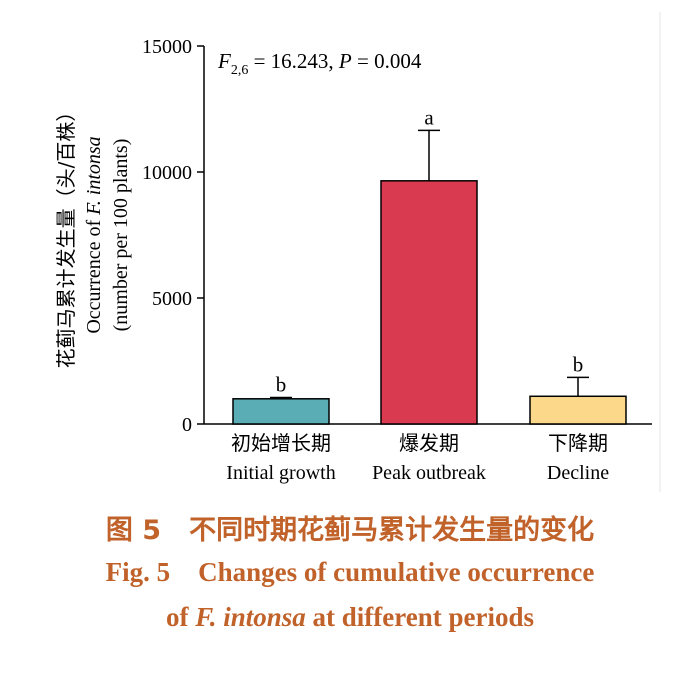 The height and width of the screenshot is (676, 700). Describe the element at coordinates (429, 473) in the screenshot. I see `x-tick-label-en: Peak outbreak` at that location.